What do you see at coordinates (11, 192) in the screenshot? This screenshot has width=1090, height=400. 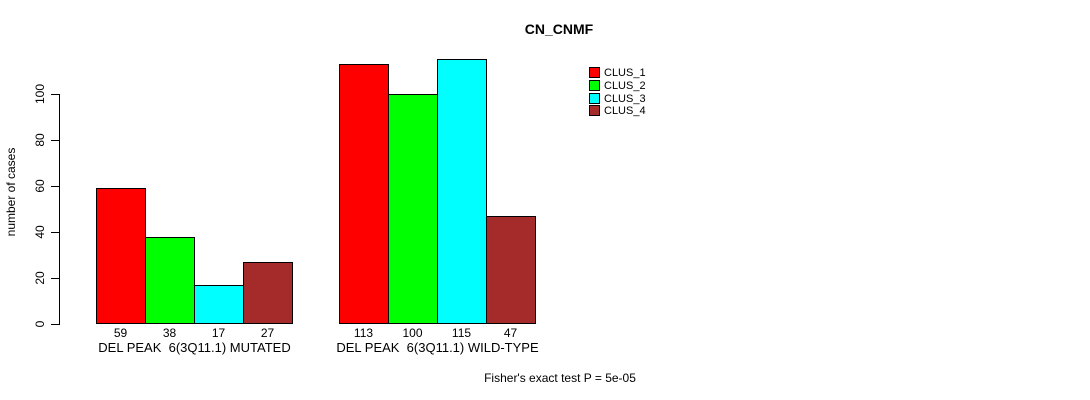 I see `y-axis-label: number of cases` at bounding box center [11, 192].